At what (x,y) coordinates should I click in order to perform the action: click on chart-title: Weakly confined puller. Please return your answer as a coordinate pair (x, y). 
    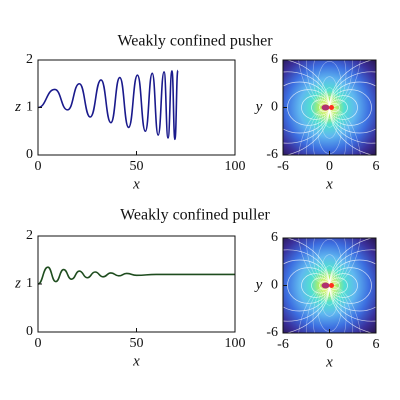
    Looking at the image, I should click on (195, 215).